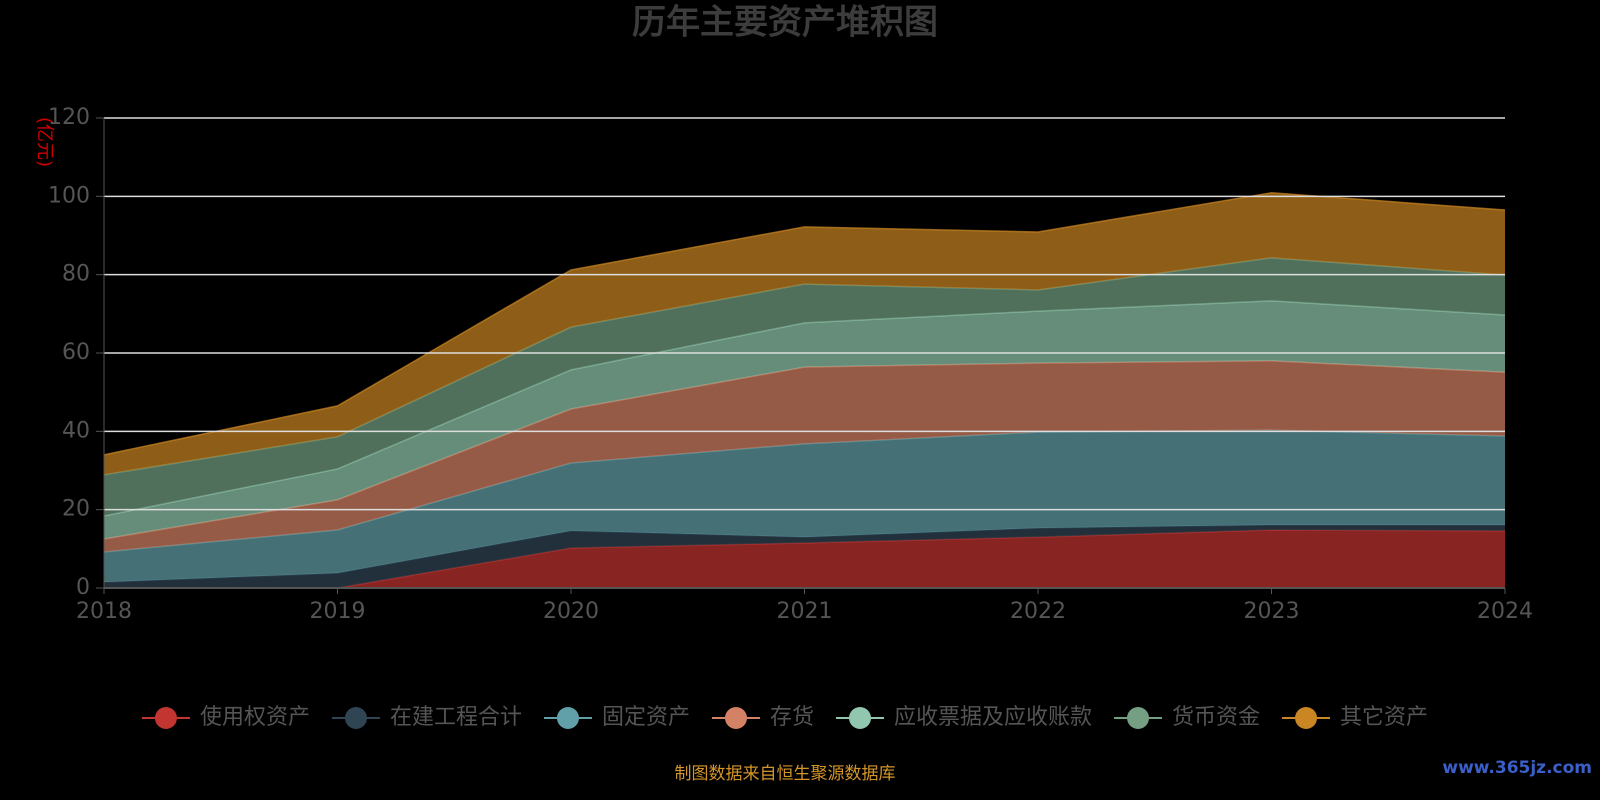 The width and height of the screenshot is (1600, 800). What do you see at coordinates (571, 611) in the screenshot?
I see `x-tick-label: 2020` at bounding box center [571, 611].